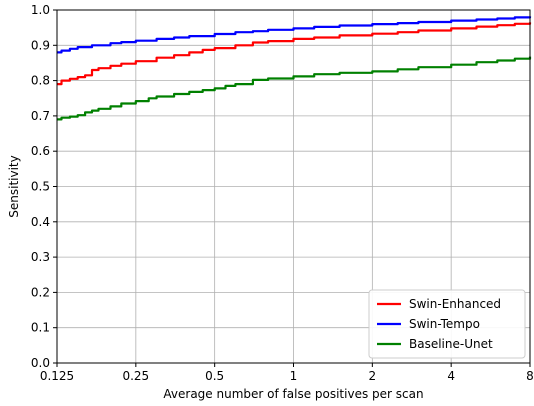 Image resolution: width=534 pixels, height=406 pixels. What do you see at coordinates (40, 257) in the screenshot?
I see `y-tick-label: 0.3` at bounding box center [40, 257].